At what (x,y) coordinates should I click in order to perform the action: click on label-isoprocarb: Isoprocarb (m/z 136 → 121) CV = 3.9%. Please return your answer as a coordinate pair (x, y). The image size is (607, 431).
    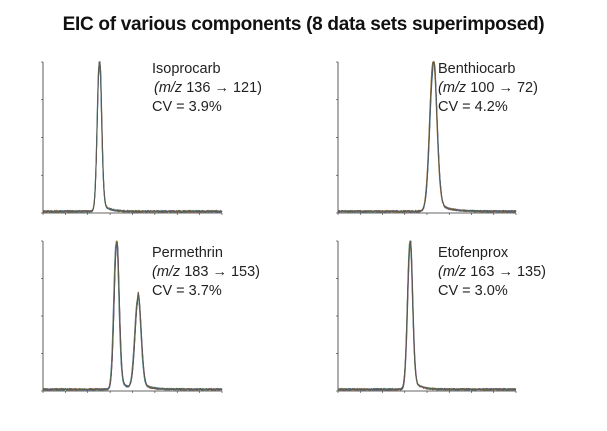
    Looking at the image, I should click on (207, 88).